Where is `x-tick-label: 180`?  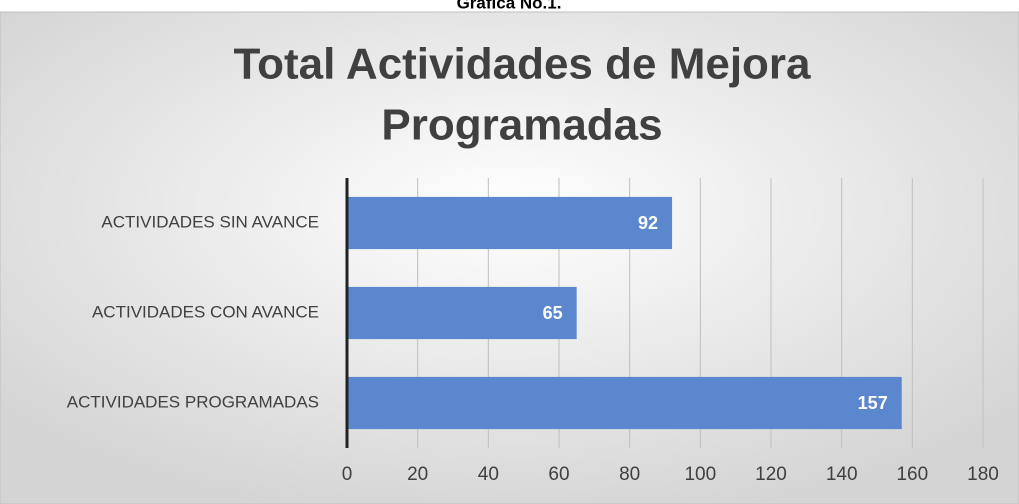 x-tick-label: 180 is located at coordinates (983, 474).